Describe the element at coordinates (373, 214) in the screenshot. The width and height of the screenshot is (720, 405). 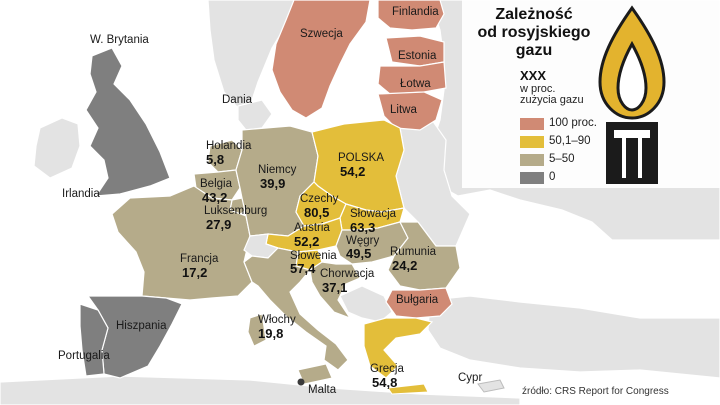
I see `label-slovakia: Słowacja` at that location.